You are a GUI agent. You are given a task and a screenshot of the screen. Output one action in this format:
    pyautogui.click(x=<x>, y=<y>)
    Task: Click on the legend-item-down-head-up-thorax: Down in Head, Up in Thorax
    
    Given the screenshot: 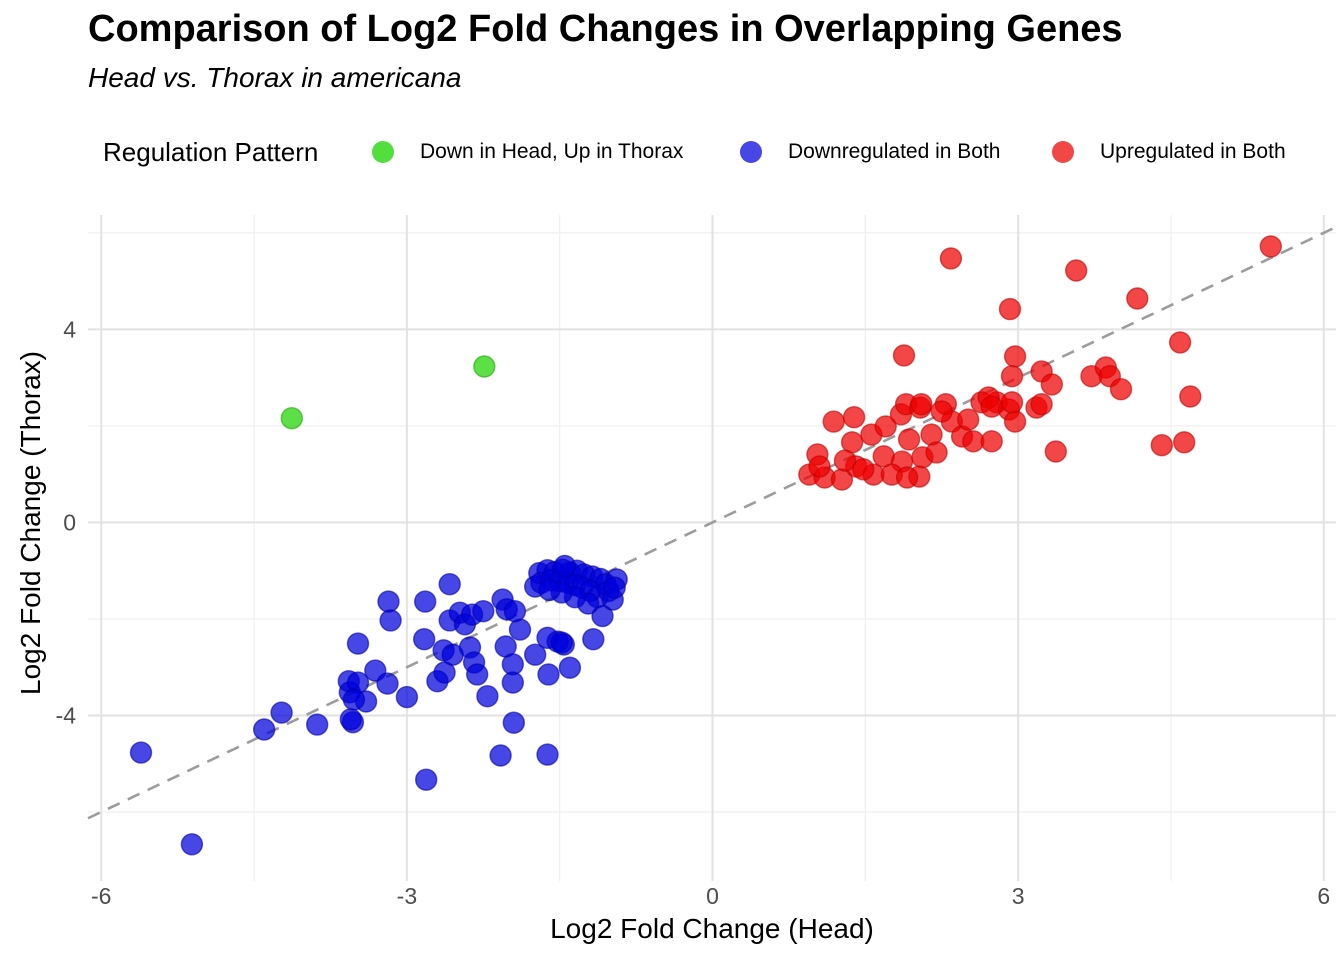 What is the action you would take?
    pyautogui.click(x=527, y=152)
    